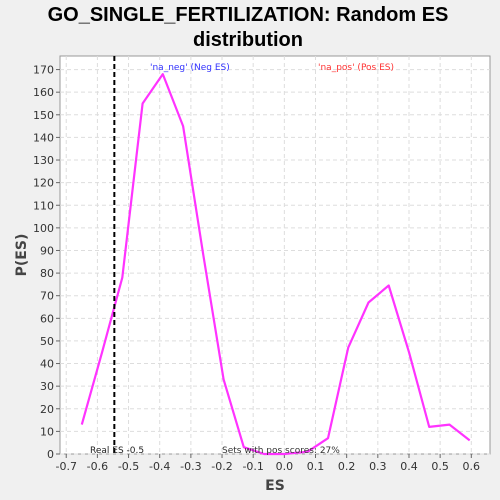 The width and height of the screenshot is (500, 500). I want to click on pos-es-annotation: 'na_pos' (Pos ES), so click(356, 68).